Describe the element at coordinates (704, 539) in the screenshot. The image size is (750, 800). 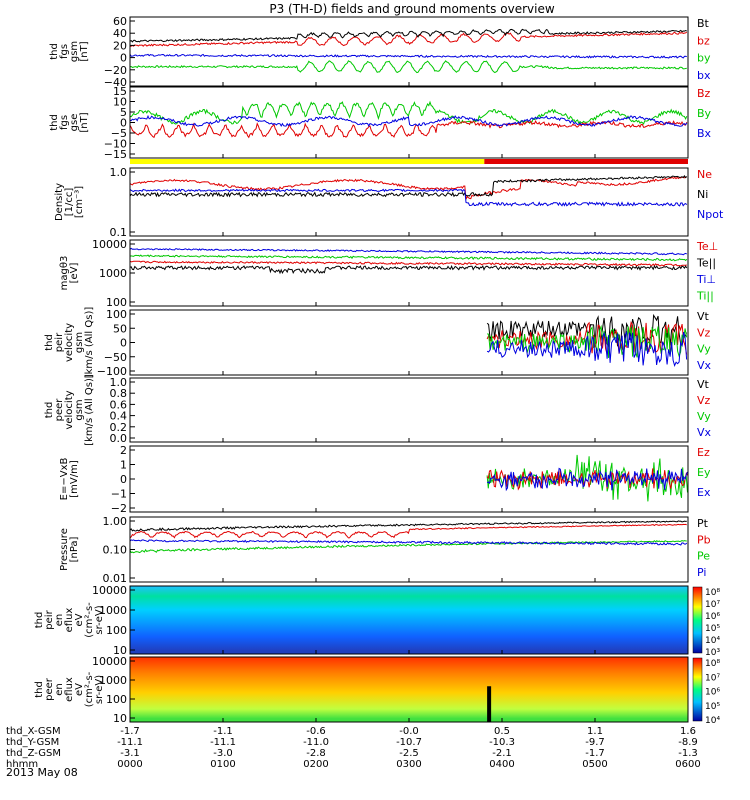
I see `legend-Pb: Pb` at that location.